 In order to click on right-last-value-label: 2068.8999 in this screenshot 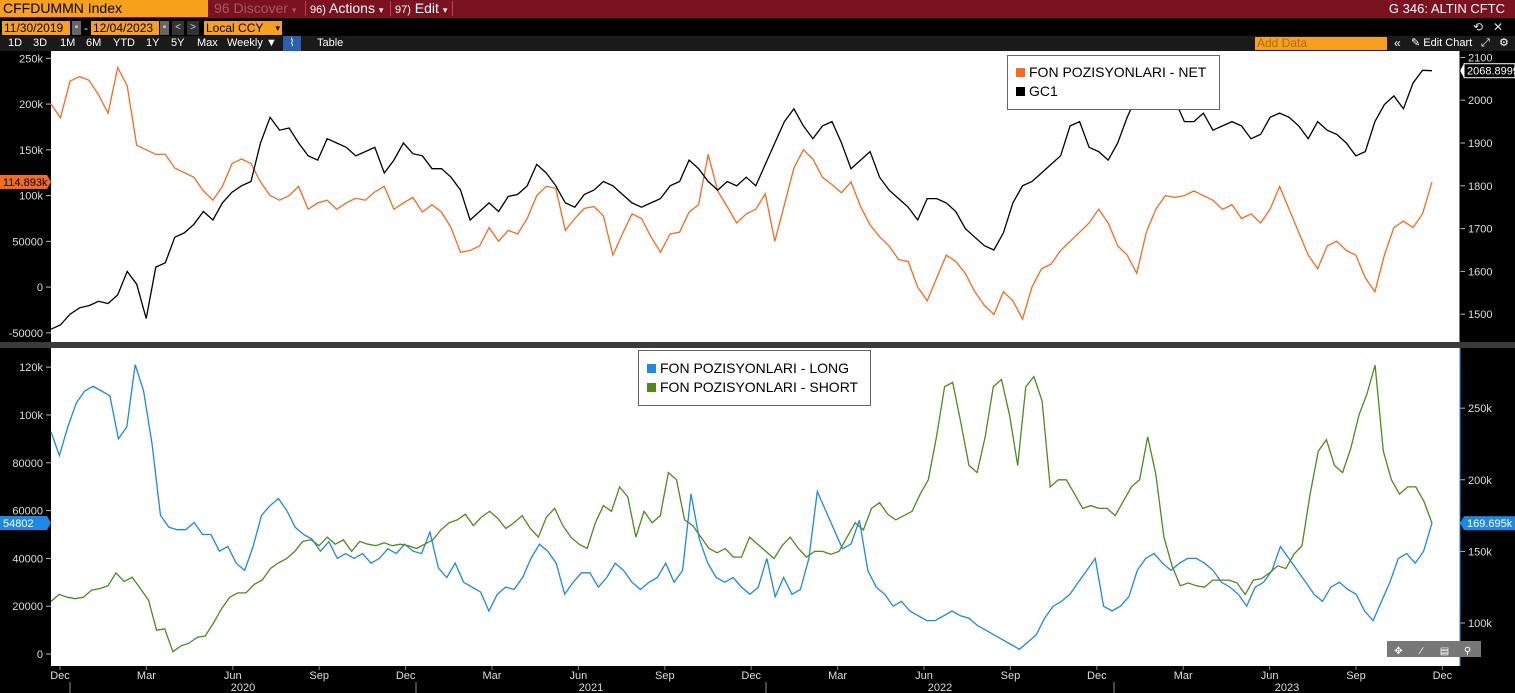, I will do `click(1491, 72)`.